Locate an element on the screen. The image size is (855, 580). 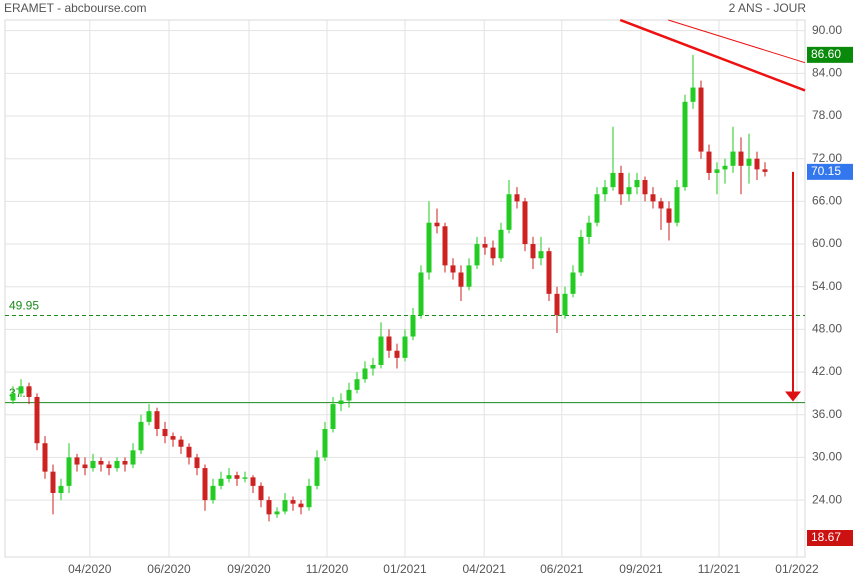
horizontal-line-label: 49.95 is located at coordinates (24, 306).